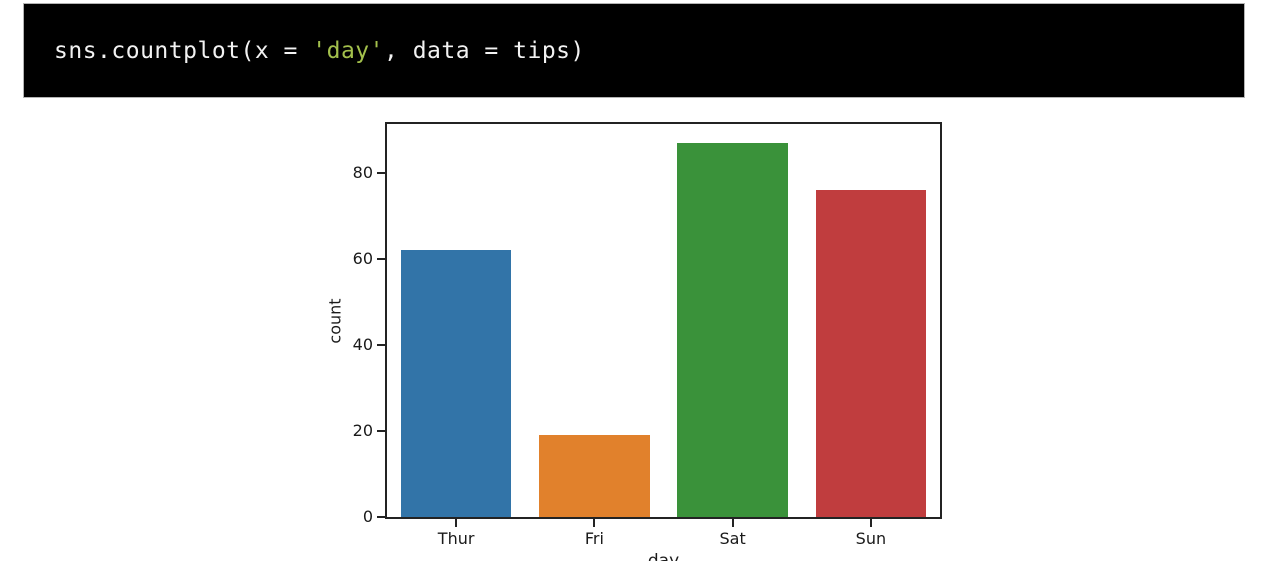  What do you see at coordinates (871, 538) in the screenshot?
I see `x-tick-label-sun: Sun` at bounding box center [871, 538].